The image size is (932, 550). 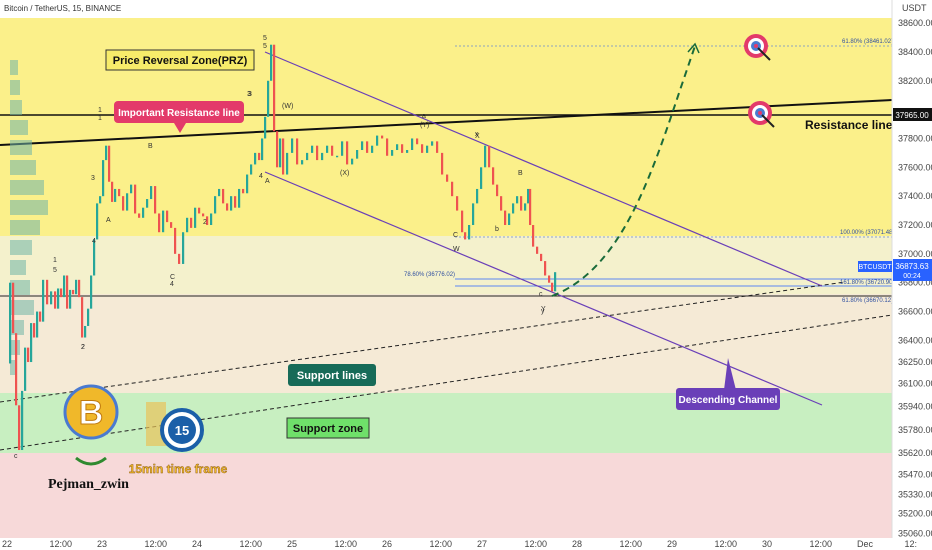 What do you see at coordinates (292, 544) in the screenshot?
I see `x-tick-label: 25` at bounding box center [292, 544].